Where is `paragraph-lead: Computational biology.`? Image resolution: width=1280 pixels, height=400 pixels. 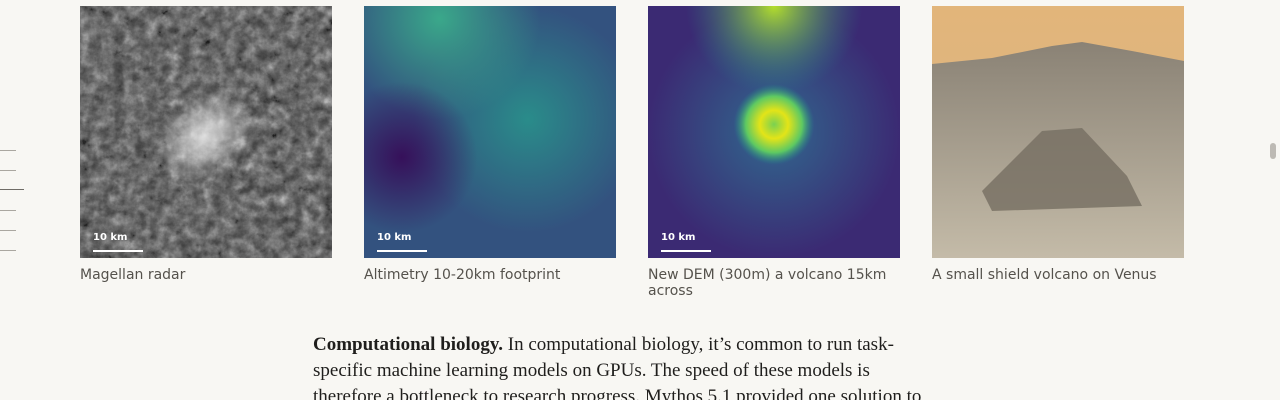 paragraph-lead: Computational biology. is located at coordinates (408, 344).